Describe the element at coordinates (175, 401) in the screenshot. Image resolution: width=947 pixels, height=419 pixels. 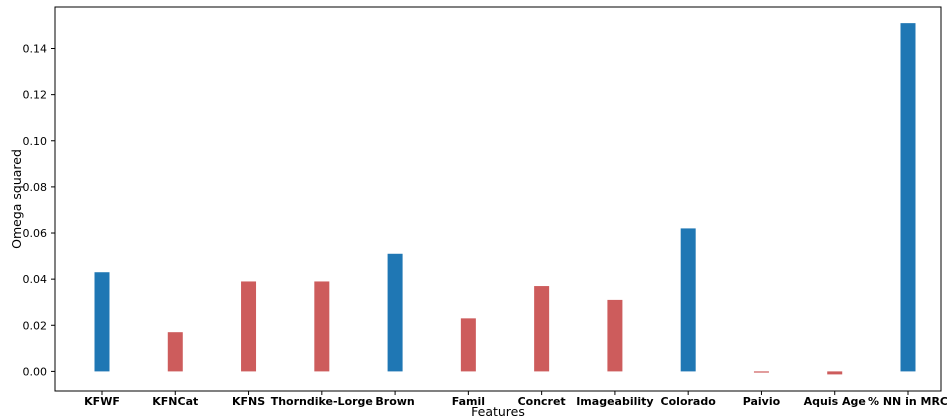
I see `x-tick-label: KFNCat` at that location.